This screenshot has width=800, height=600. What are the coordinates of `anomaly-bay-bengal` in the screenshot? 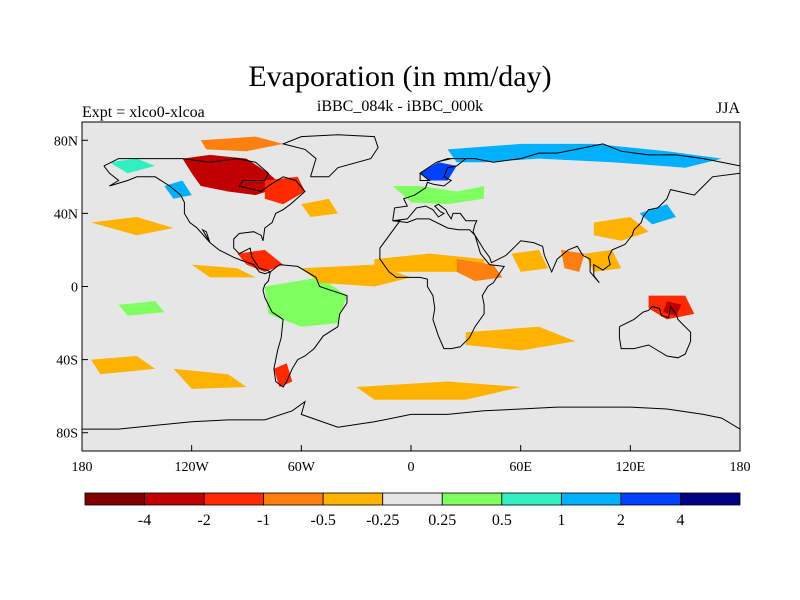 It's located at (572, 260).